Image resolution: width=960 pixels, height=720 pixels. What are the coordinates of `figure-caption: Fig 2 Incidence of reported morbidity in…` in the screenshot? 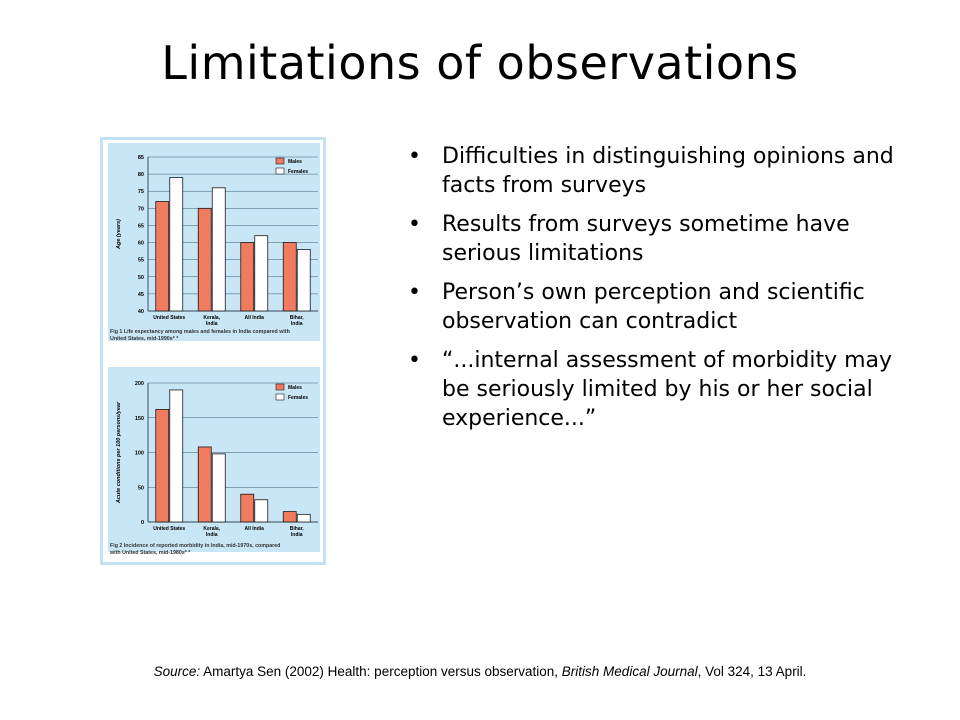 It's located at (195, 546).